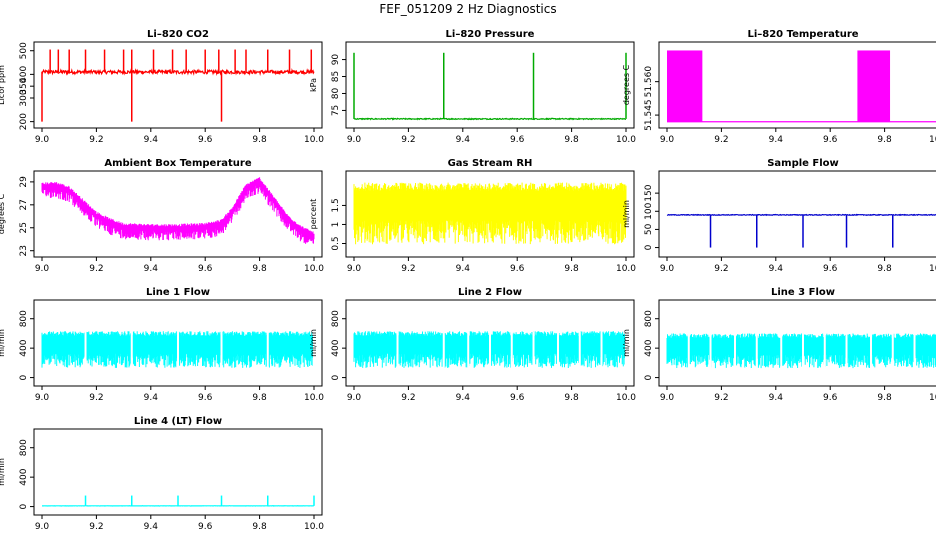 The height and width of the screenshot is (540, 936). What do you see at coordinates (24, 121) in the screenshot?
I see `y-tick-label: 200` at bounding box center [24, 121].